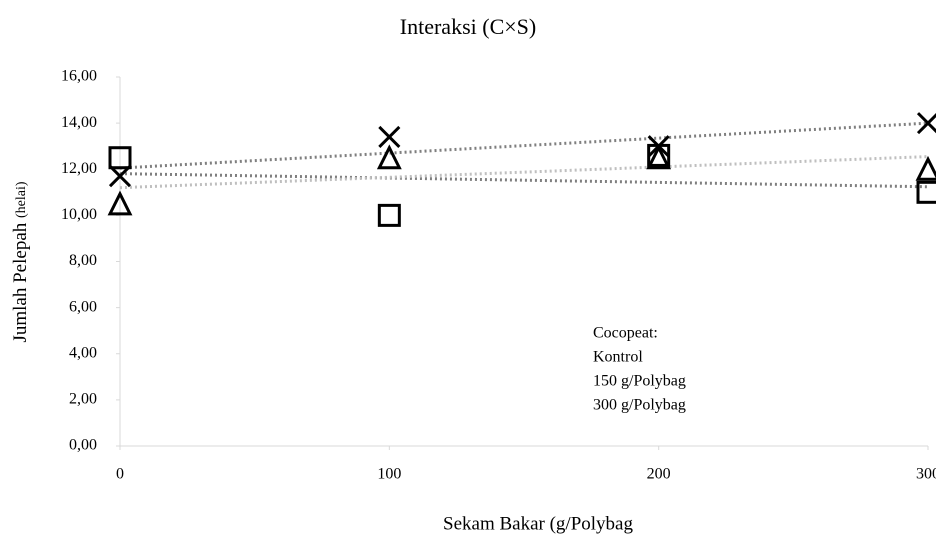  Describe the element at coordinates (83, 352) in the screenshot. I see `y-tick-label: 4,00` at that location.